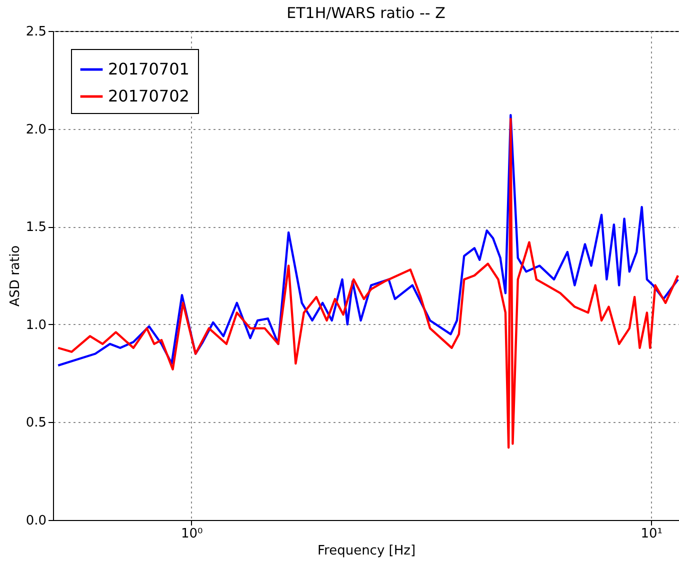 This screenshot has height=565, width=679. What do you see at coordinates (192, 534) in the screenshot?
I see `x-tick-label: 10⁰` at bounding box center [192, 534].